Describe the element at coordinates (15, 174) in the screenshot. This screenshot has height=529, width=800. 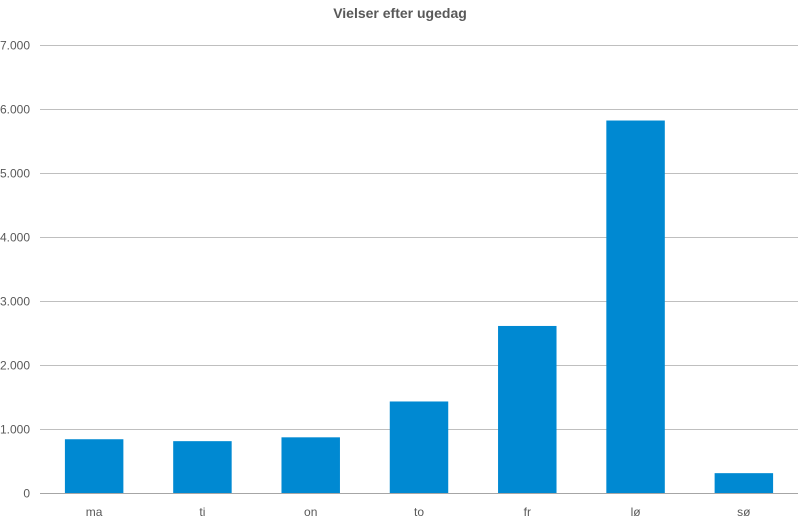
I see `y-tick-label: 5.000` at that location.